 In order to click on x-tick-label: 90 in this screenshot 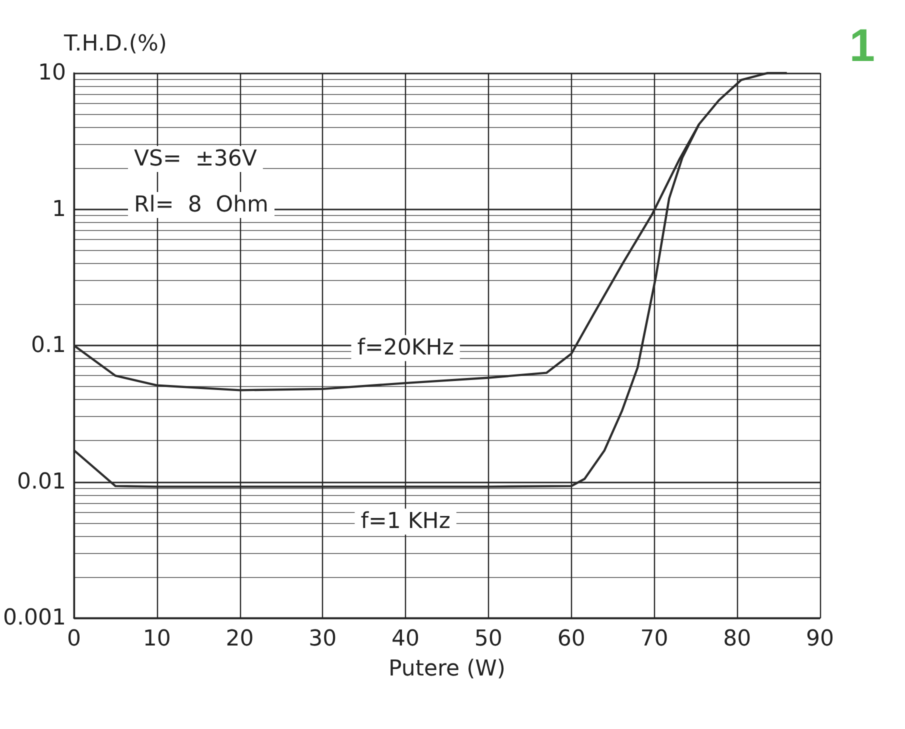, I will do `click(820, 639)`.